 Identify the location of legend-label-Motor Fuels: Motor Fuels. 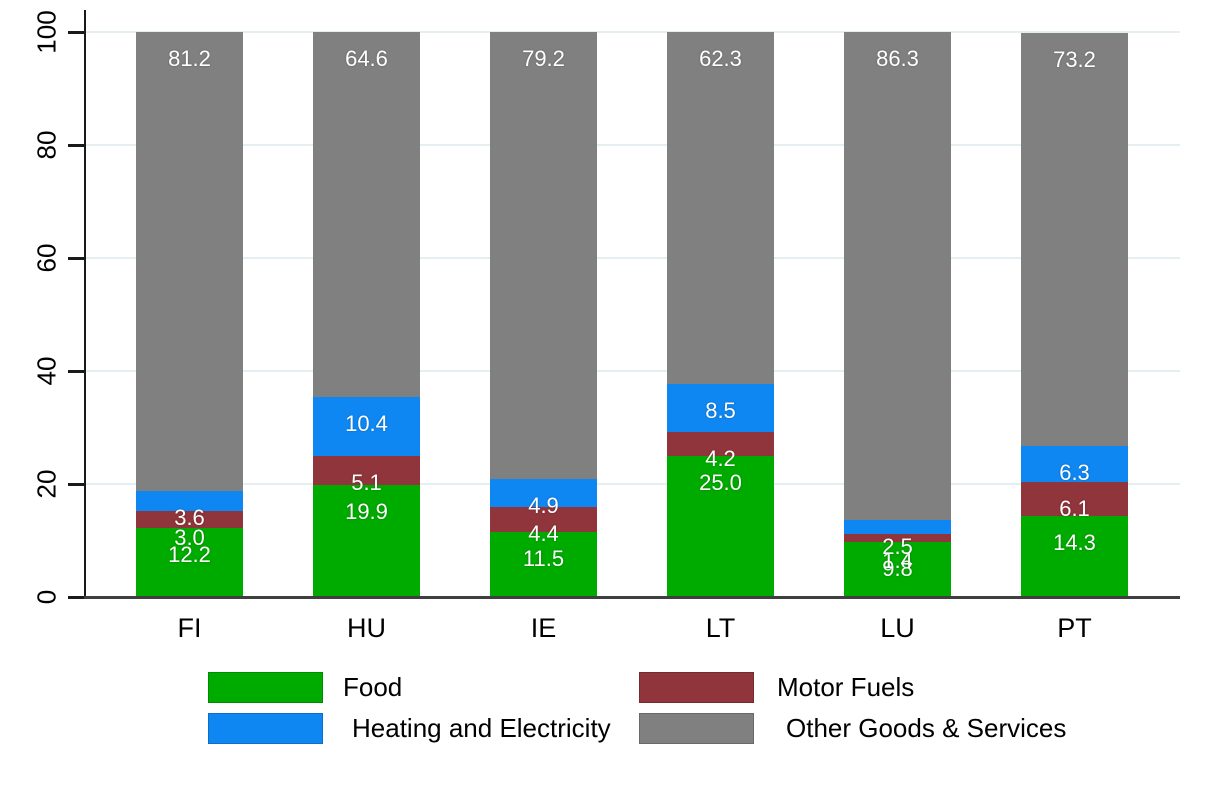
(846, 687).